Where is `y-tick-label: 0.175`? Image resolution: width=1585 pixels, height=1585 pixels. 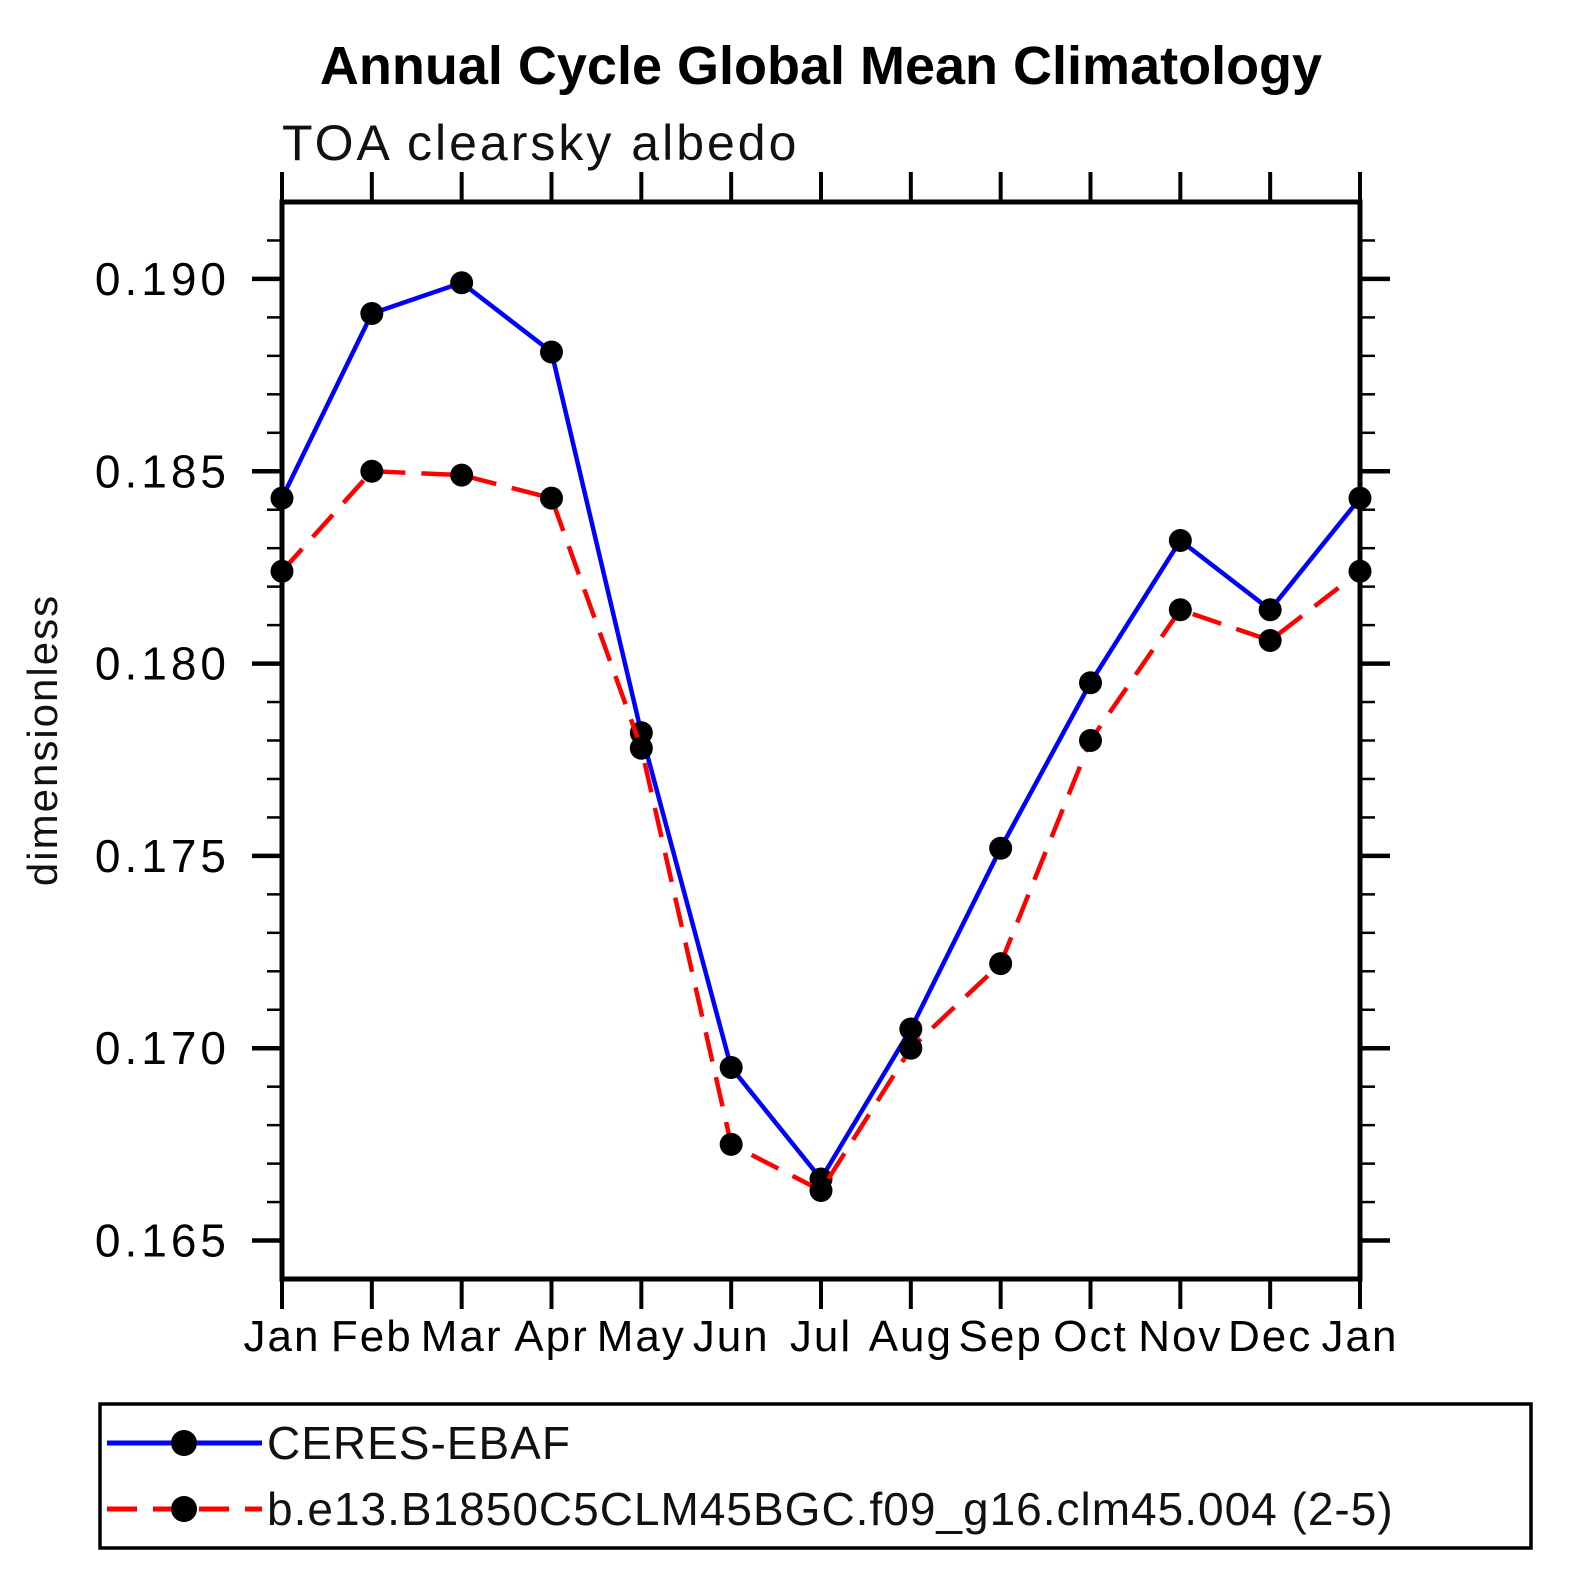 y-tick-label: 0.175 is located at coordinates (162, 856).